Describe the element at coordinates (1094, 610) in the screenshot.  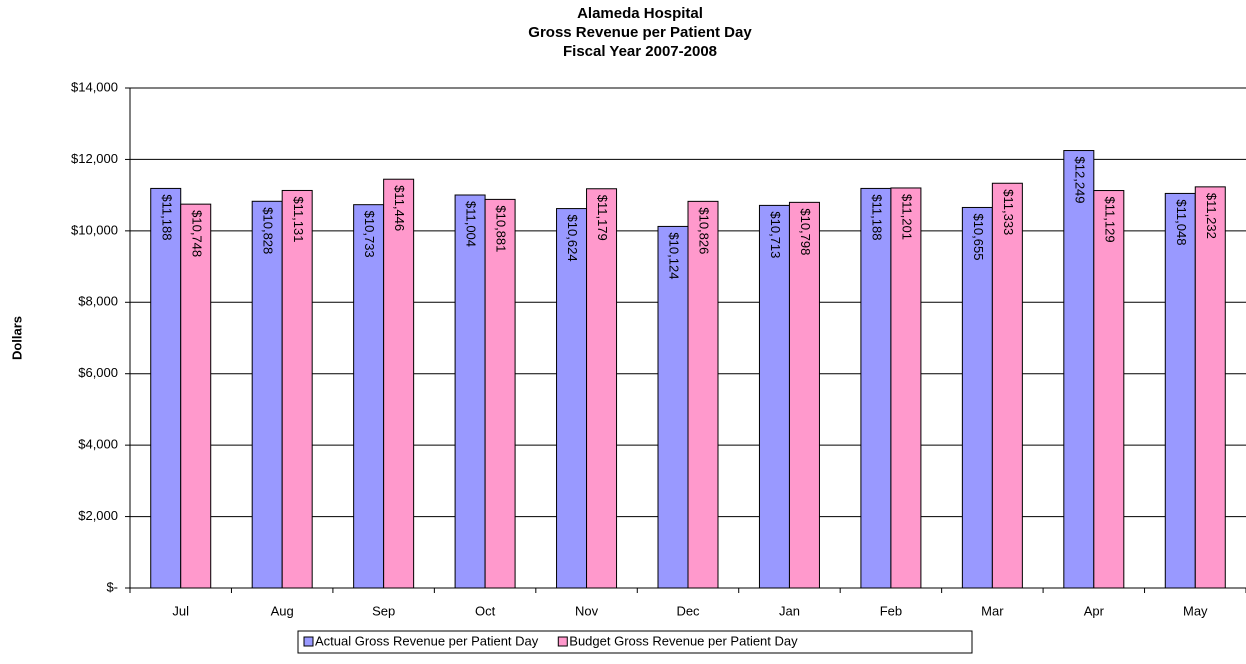
I see `x-tick-label: Apr` at that location.